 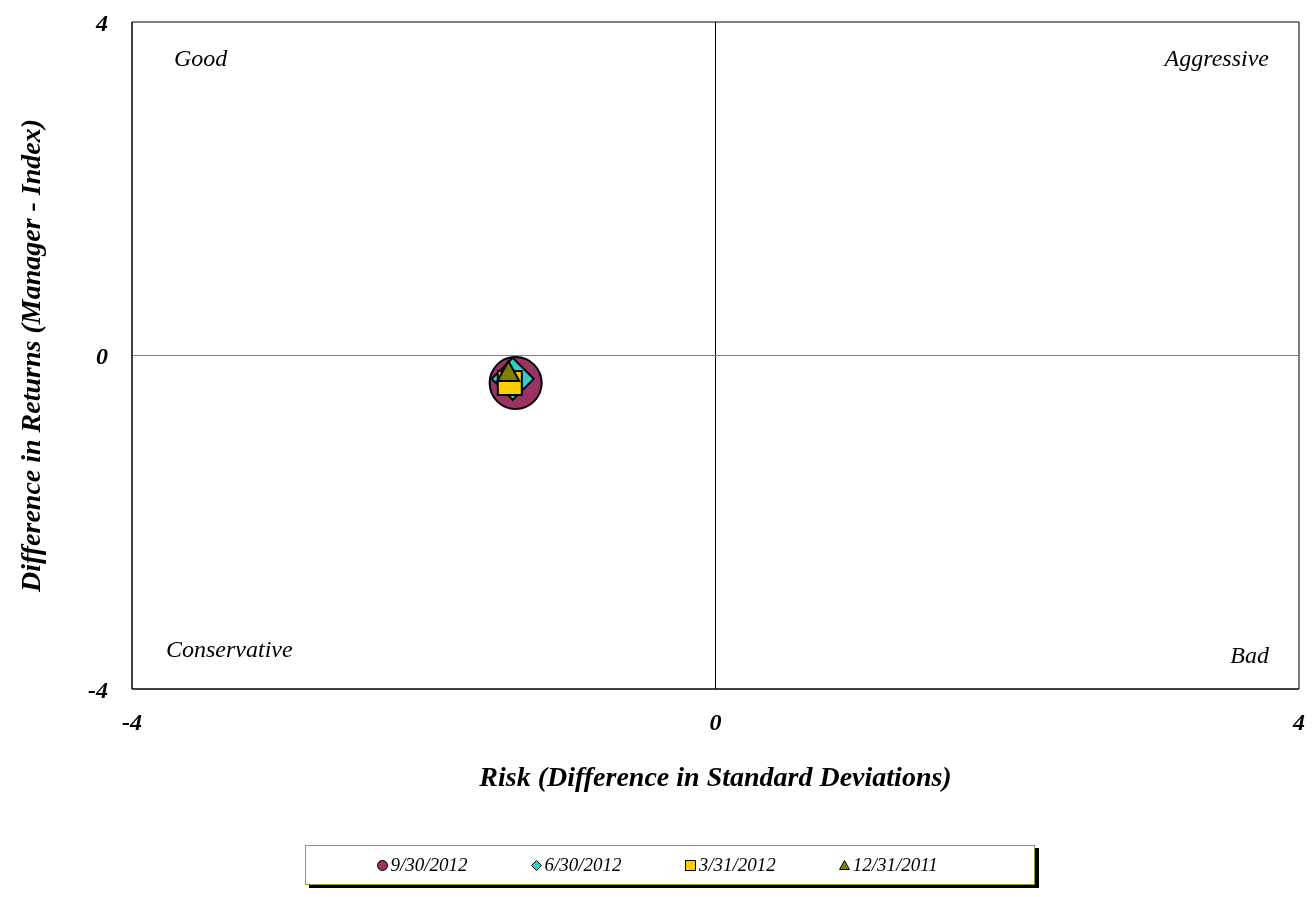 I want to click on annotation: Good, so click(x=201, y=58).